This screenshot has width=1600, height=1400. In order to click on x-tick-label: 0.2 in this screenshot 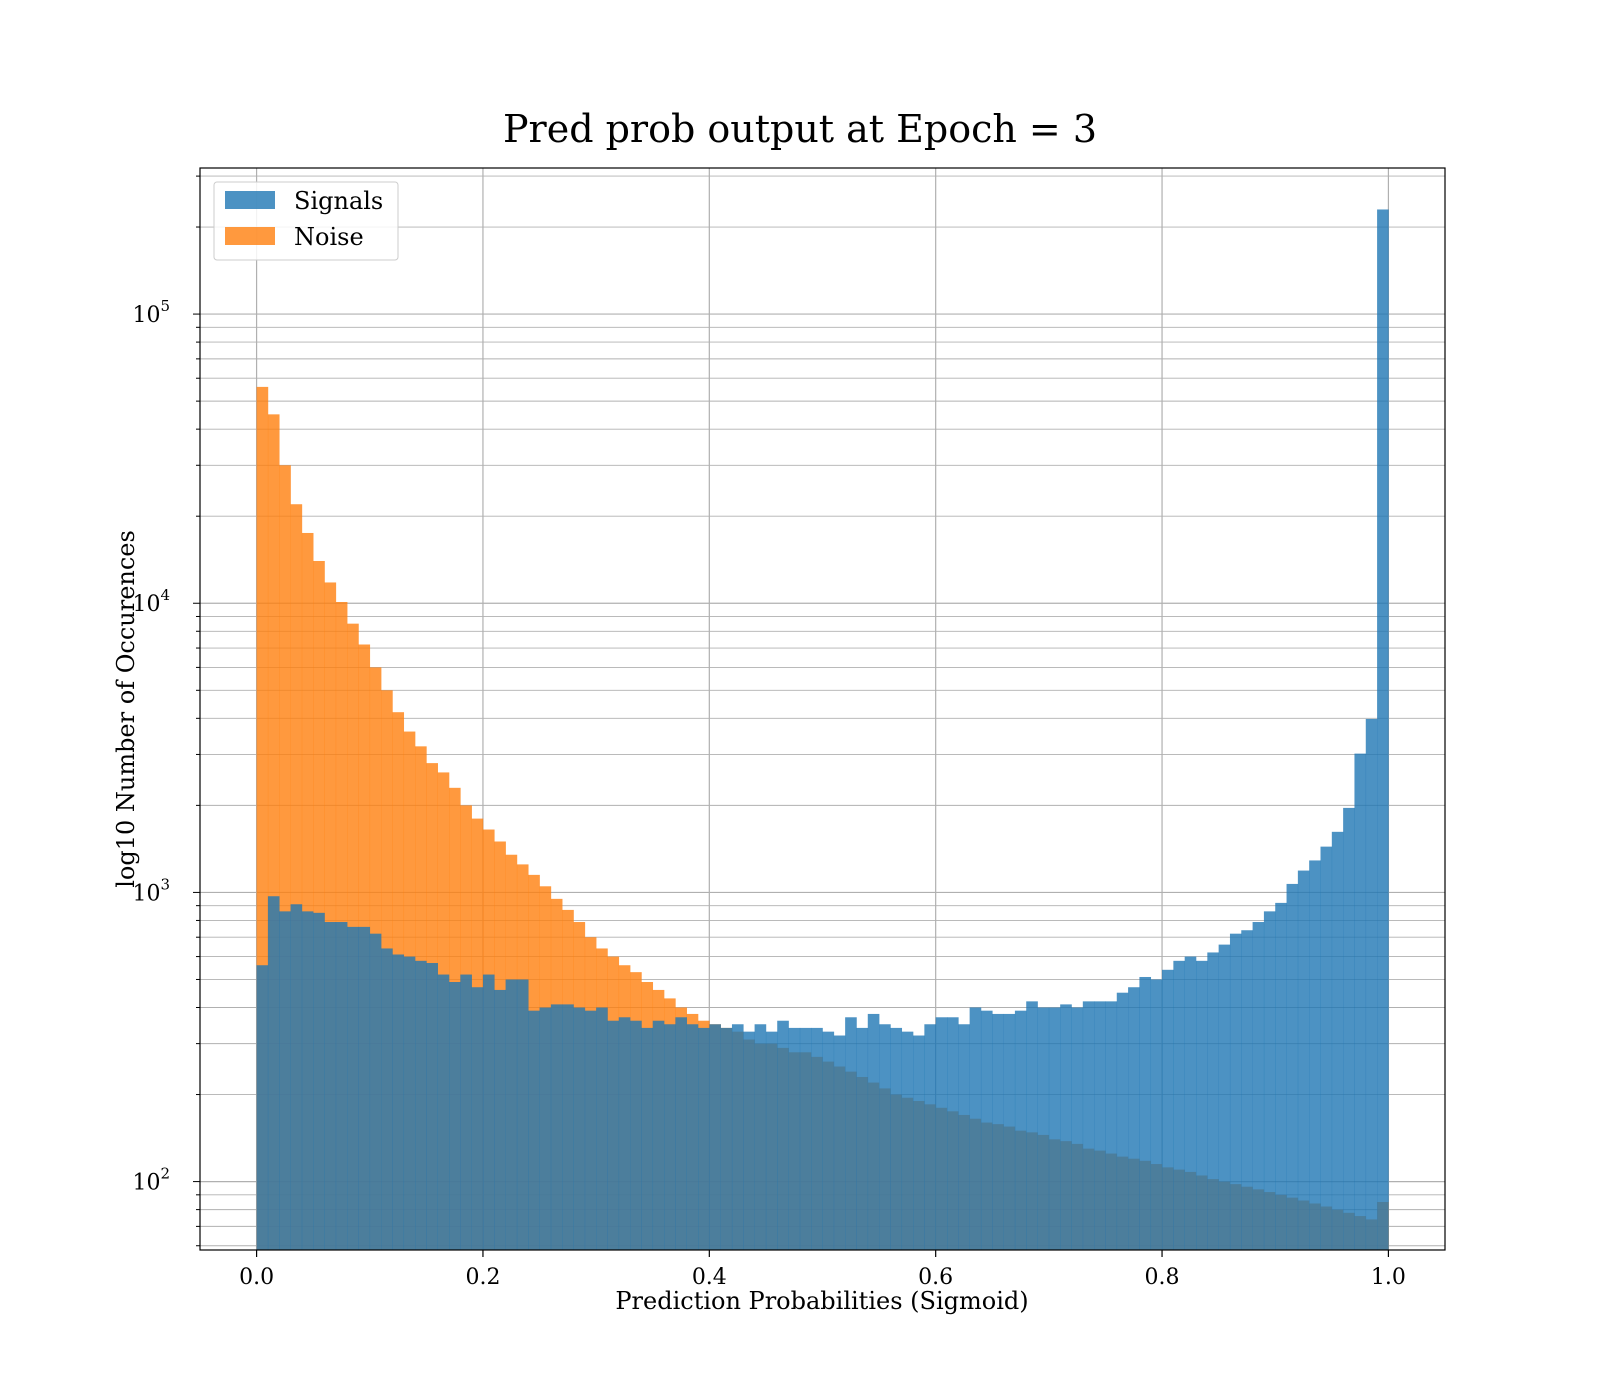, I will do `click(482, 1277)`.